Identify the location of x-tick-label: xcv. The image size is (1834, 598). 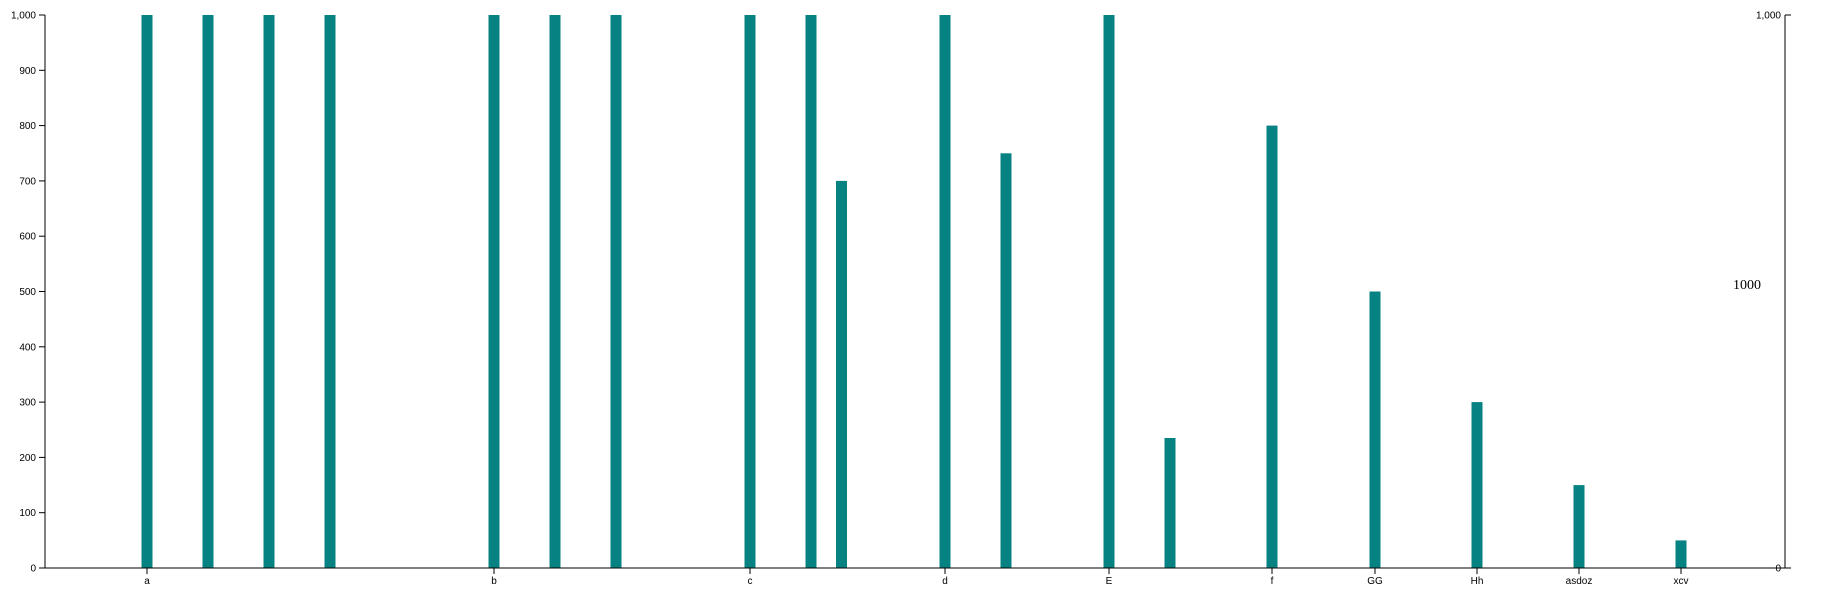
(1681, 581).